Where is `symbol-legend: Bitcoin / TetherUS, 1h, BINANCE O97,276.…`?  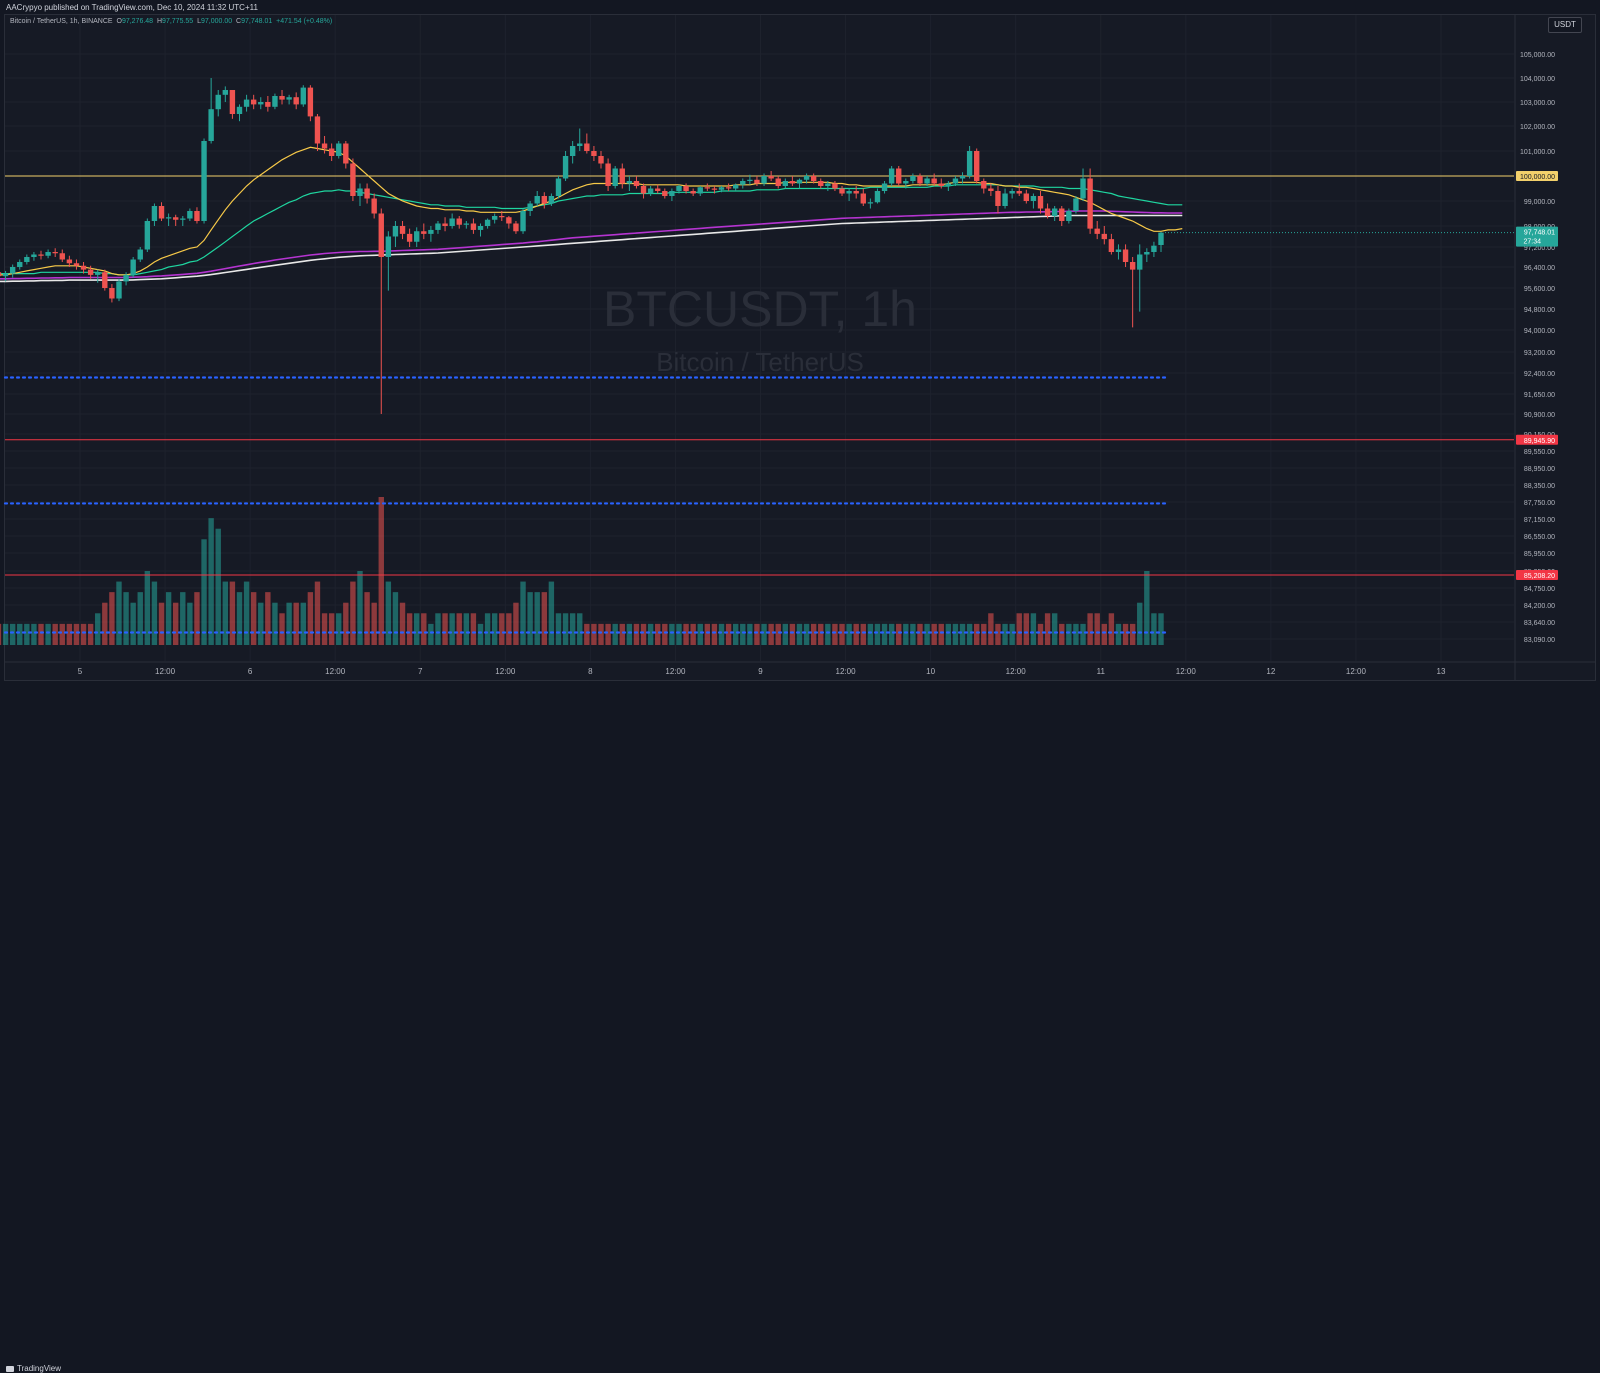 symbol-legend: Bitcoin / TetherUS, 1h, BINANCE O97,276.… is located at coordinates (171, 21).